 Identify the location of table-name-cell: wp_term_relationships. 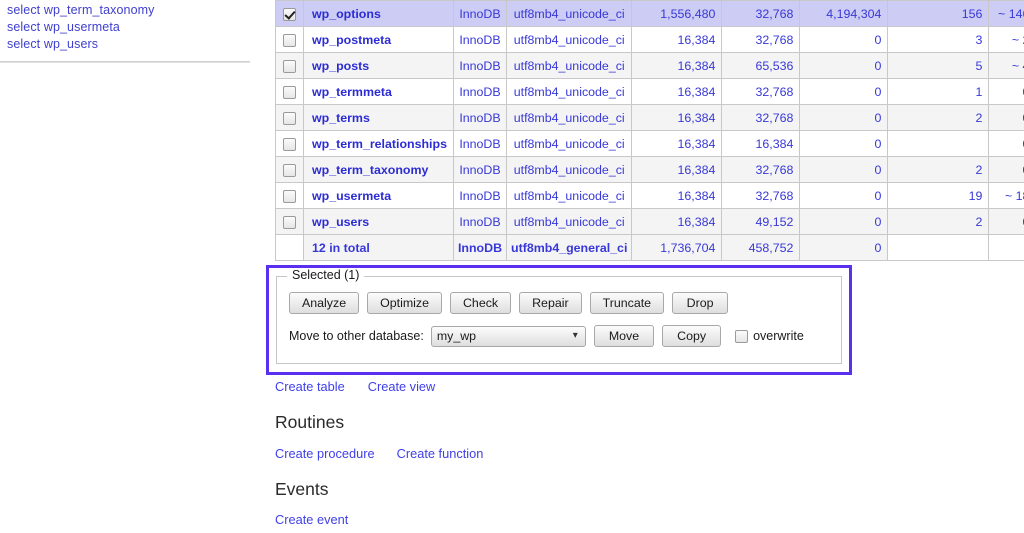
(378, 143).